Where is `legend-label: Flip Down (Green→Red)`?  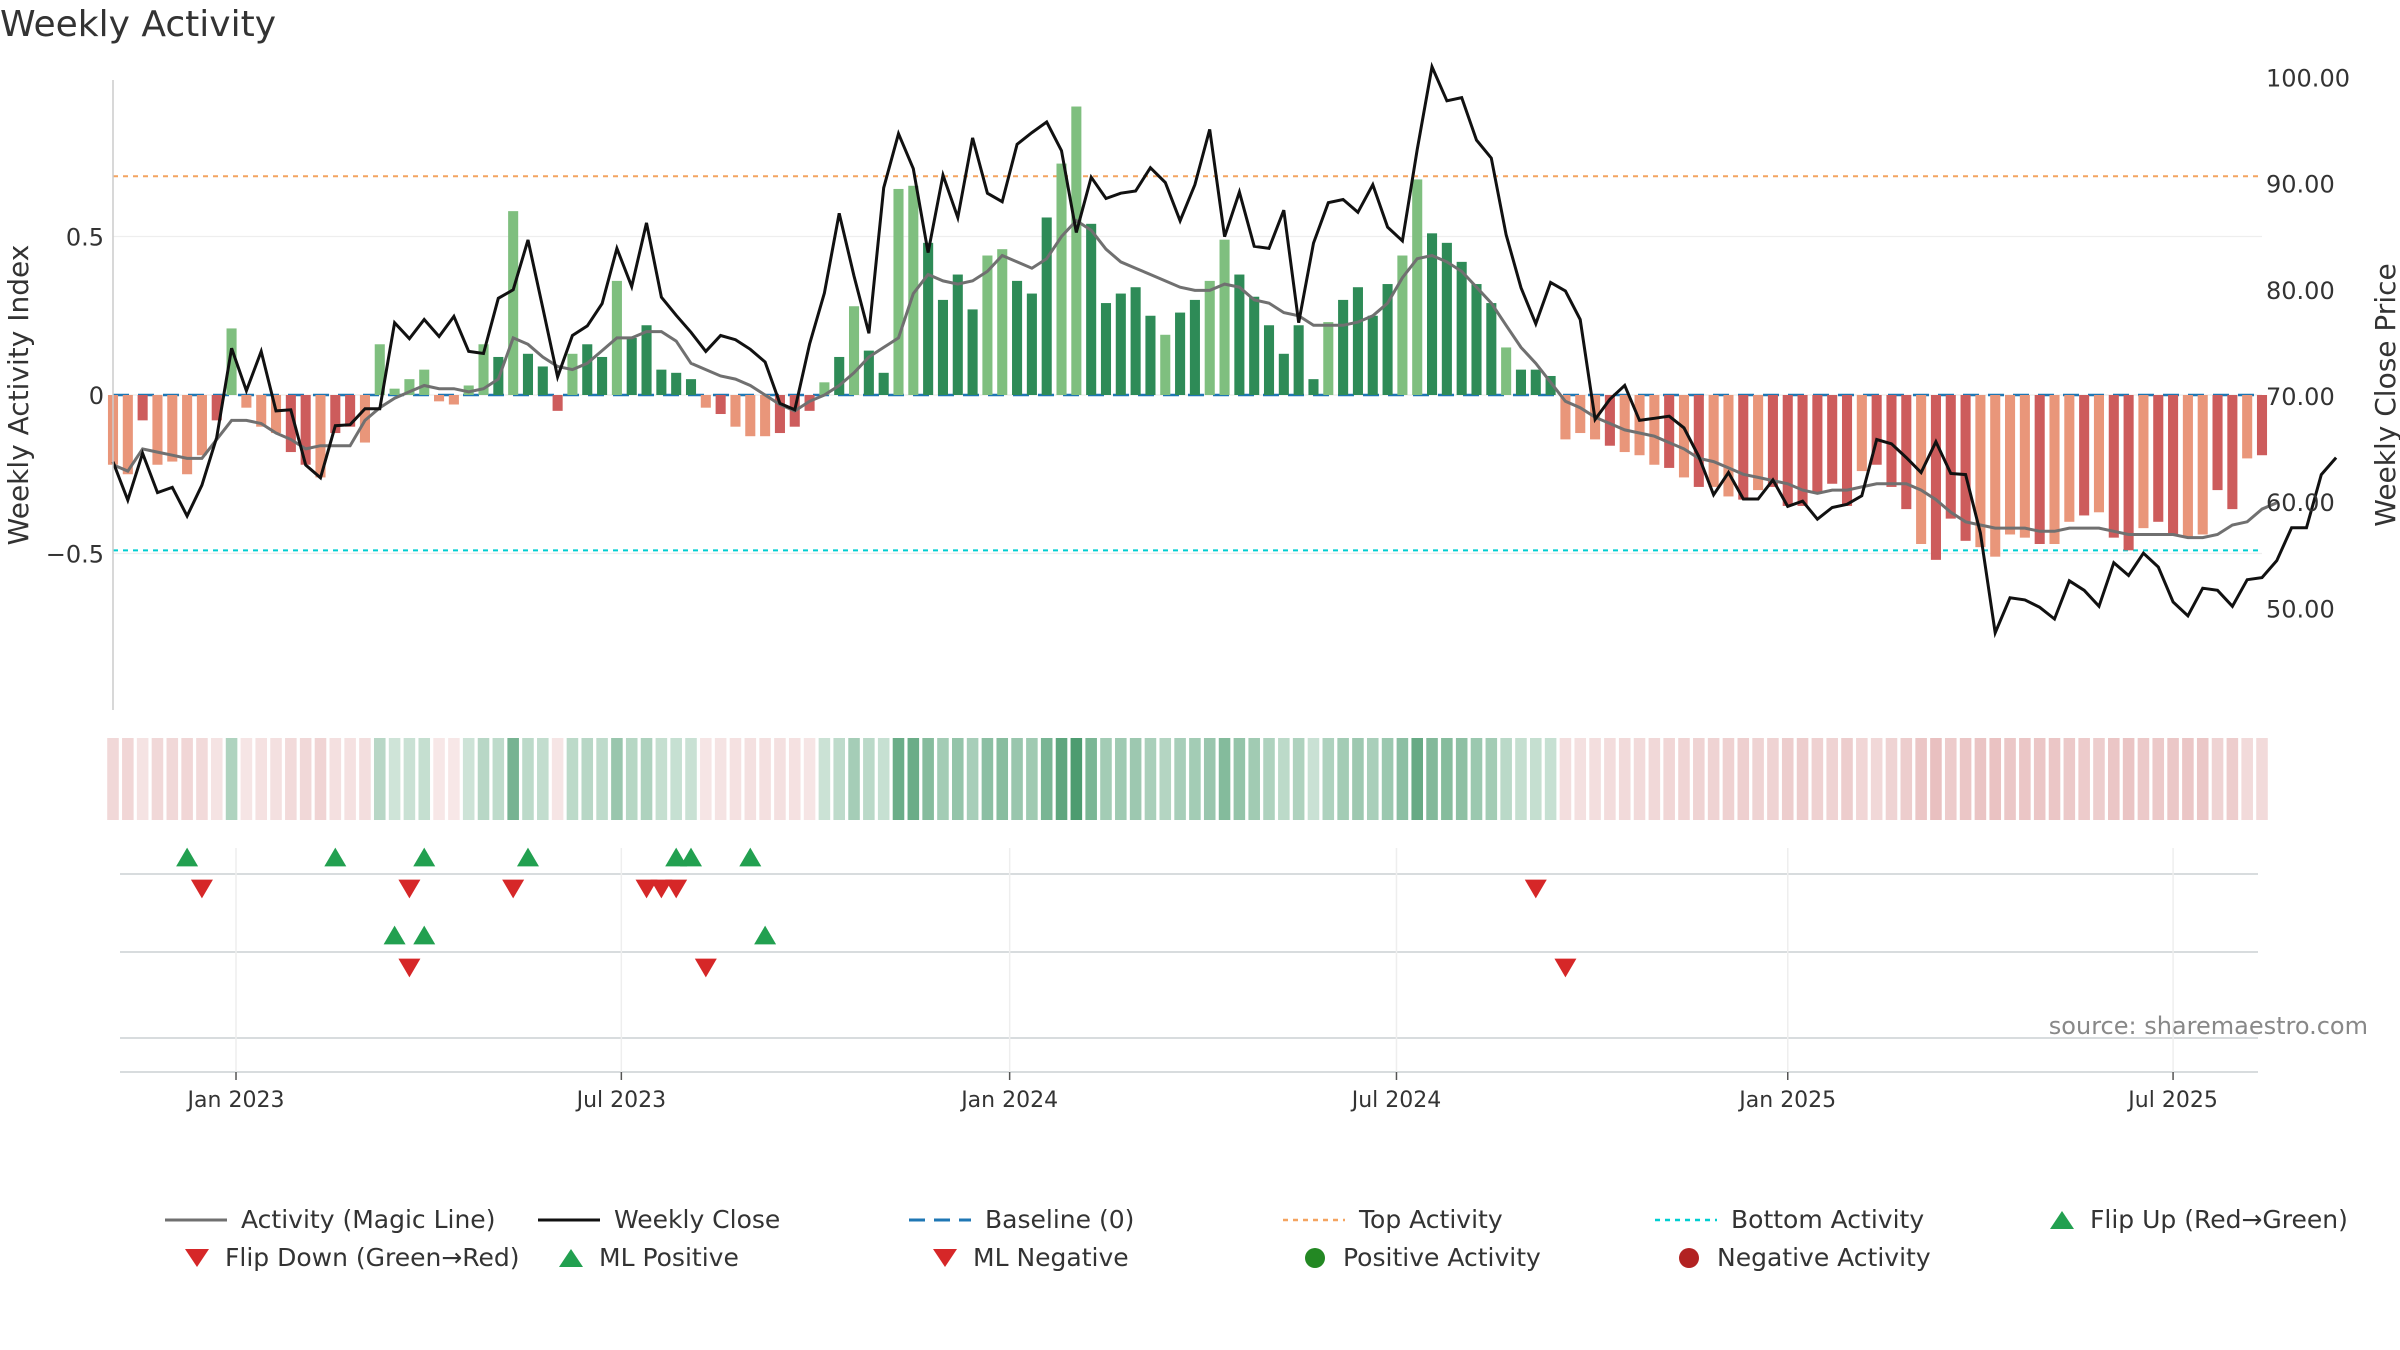
legend-label: Flip Down (Green→Red) is located at coordinates (372, 1257).